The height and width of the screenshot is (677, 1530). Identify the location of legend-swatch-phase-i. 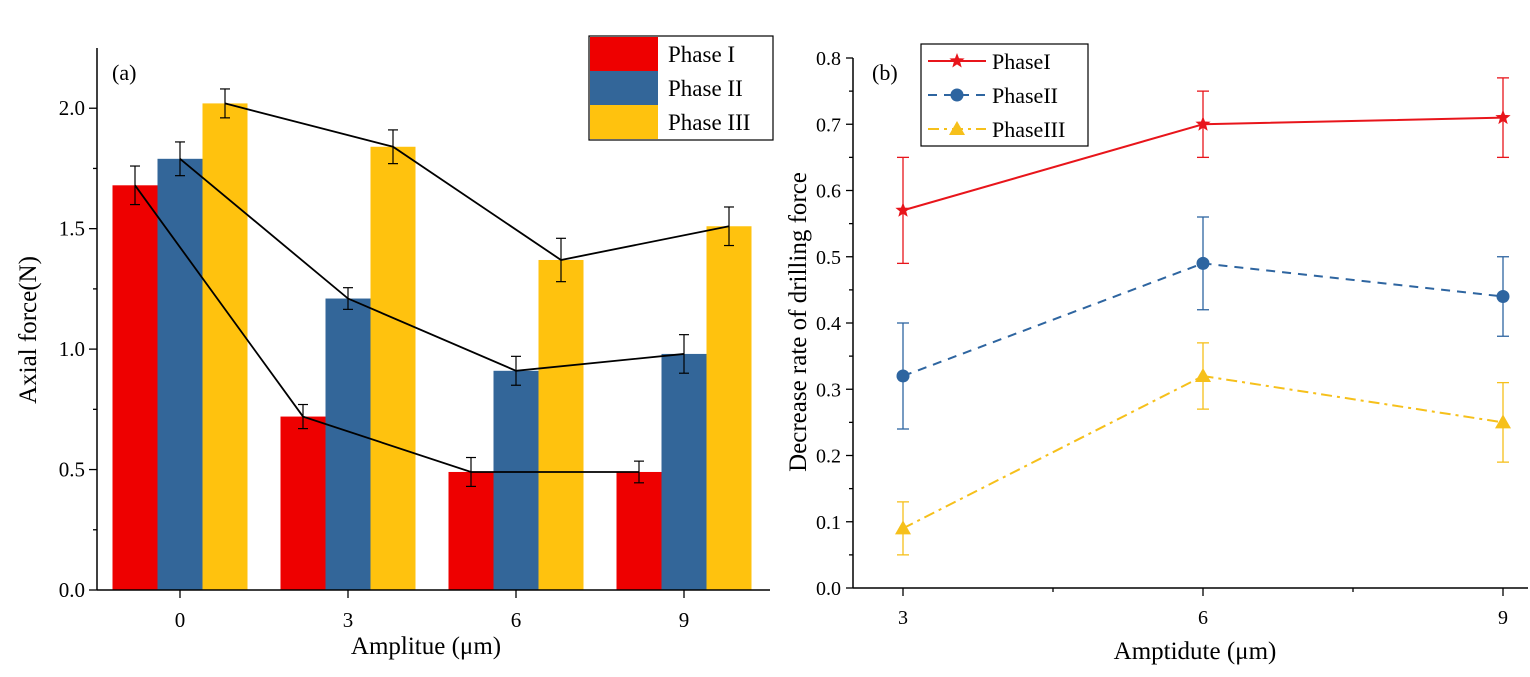
(624, 54).